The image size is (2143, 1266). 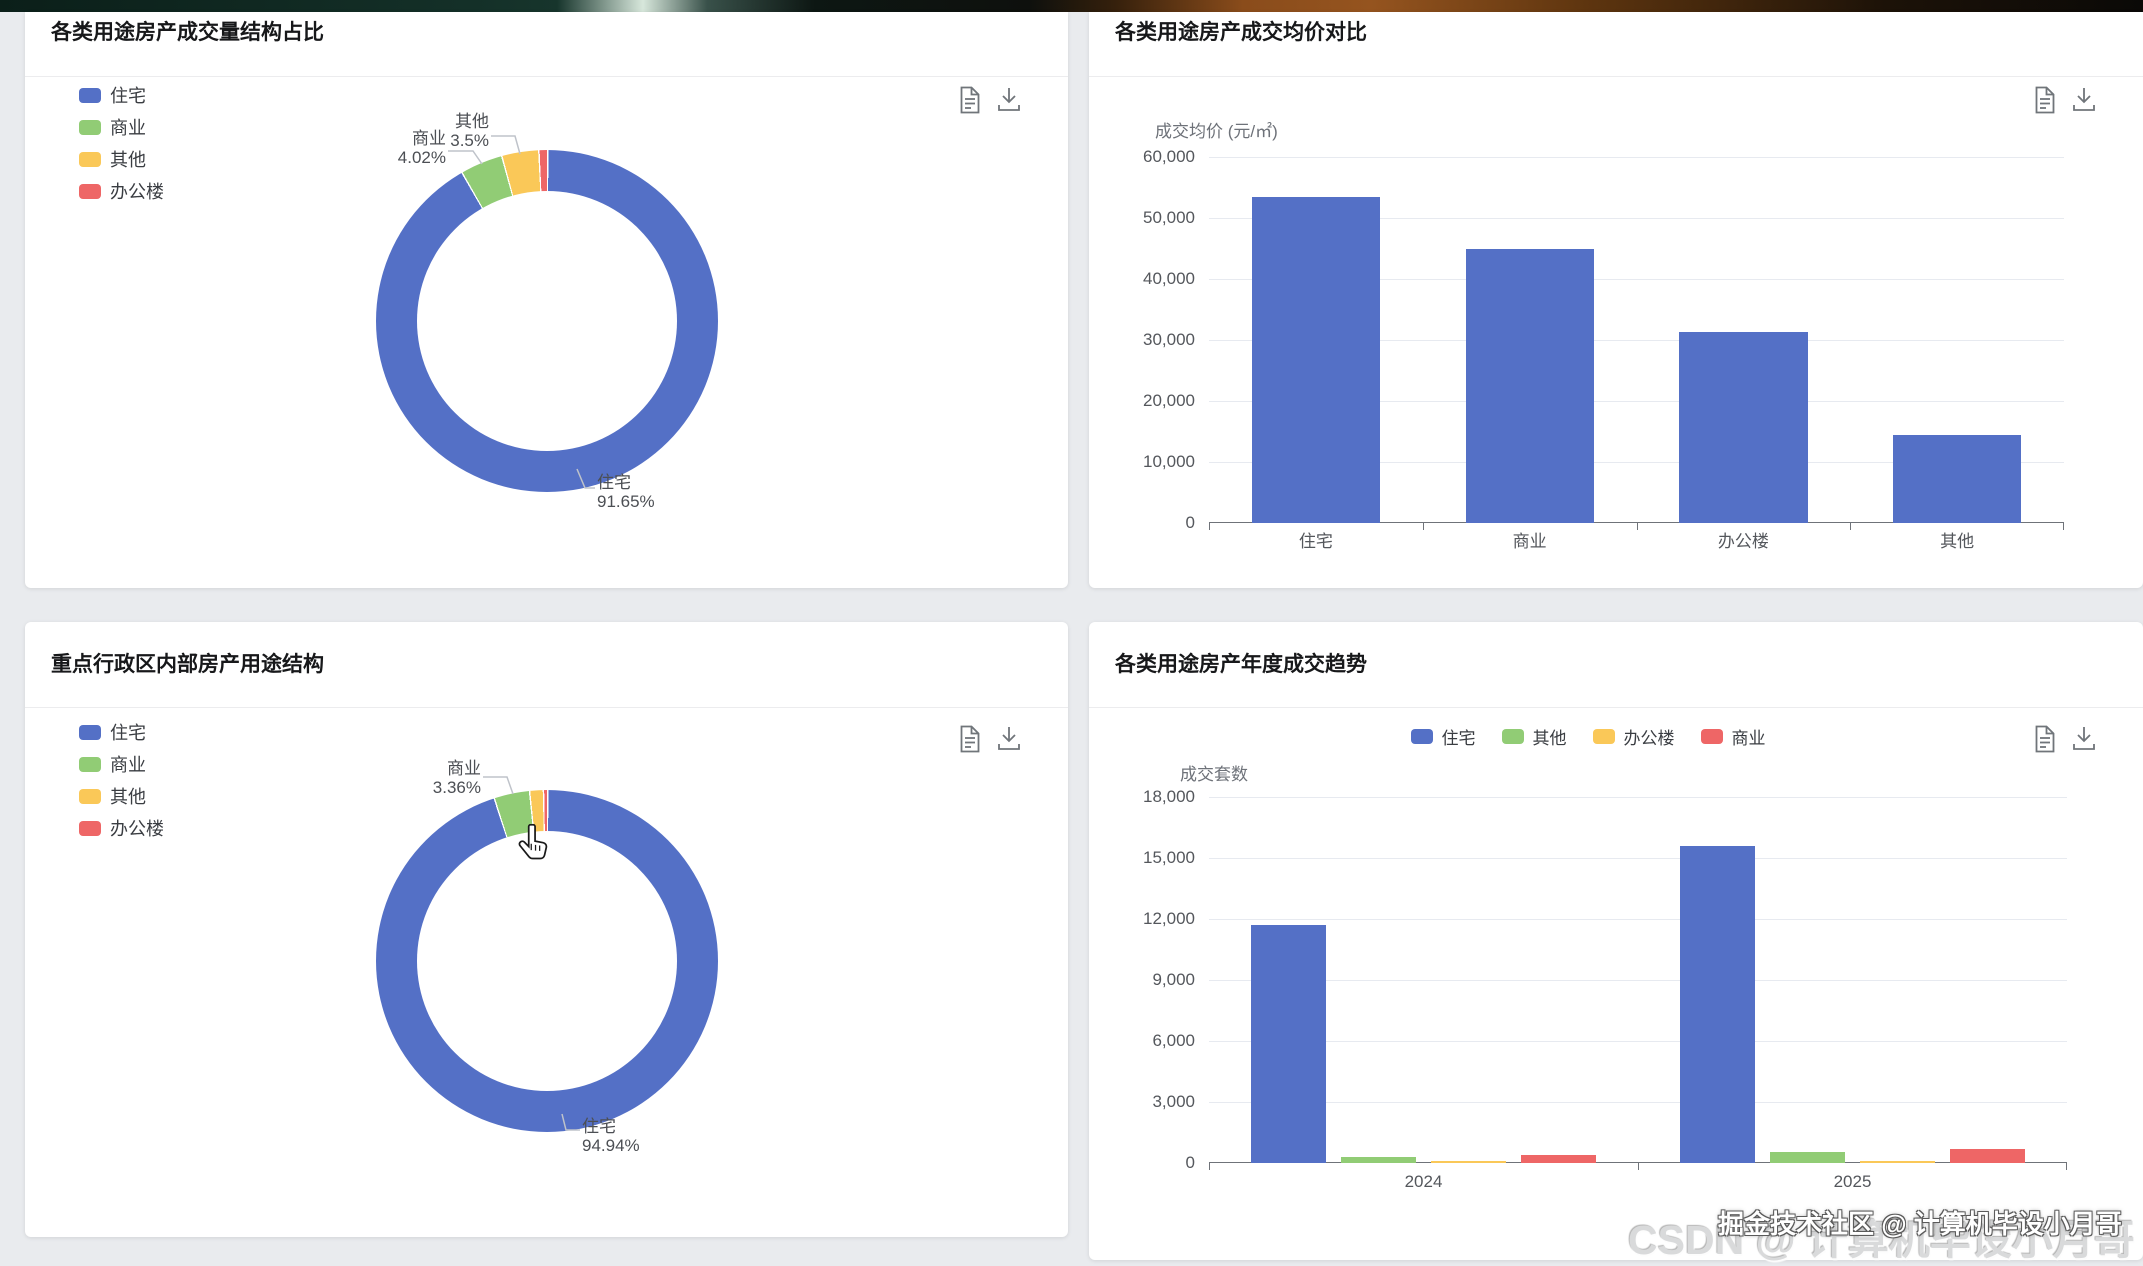 I want to click on y-axis-tick-label: 12,000, so click(x=1169, y=918).